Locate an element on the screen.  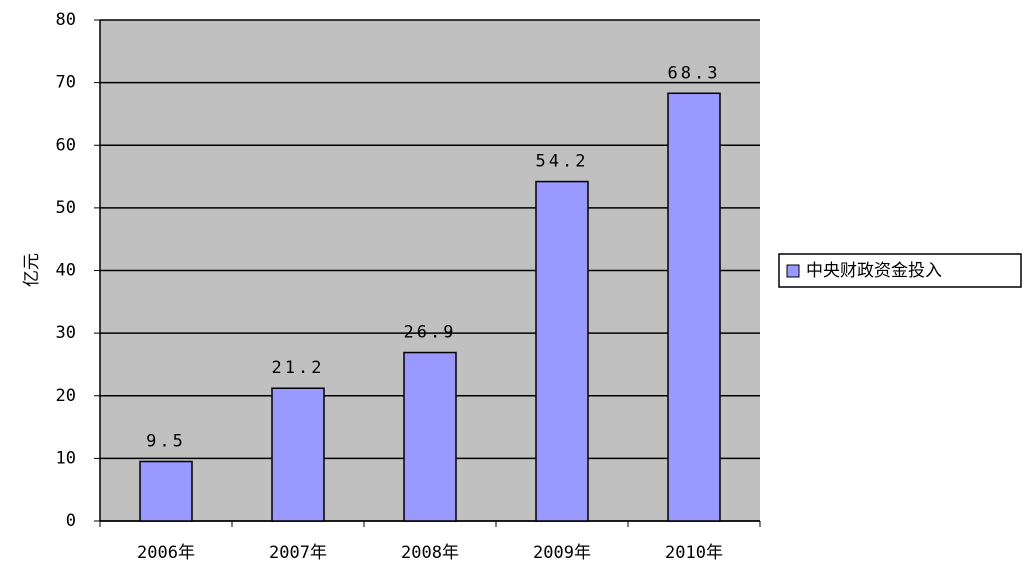
x-tick-label: 2009年 is located at coordinates (562, 553).